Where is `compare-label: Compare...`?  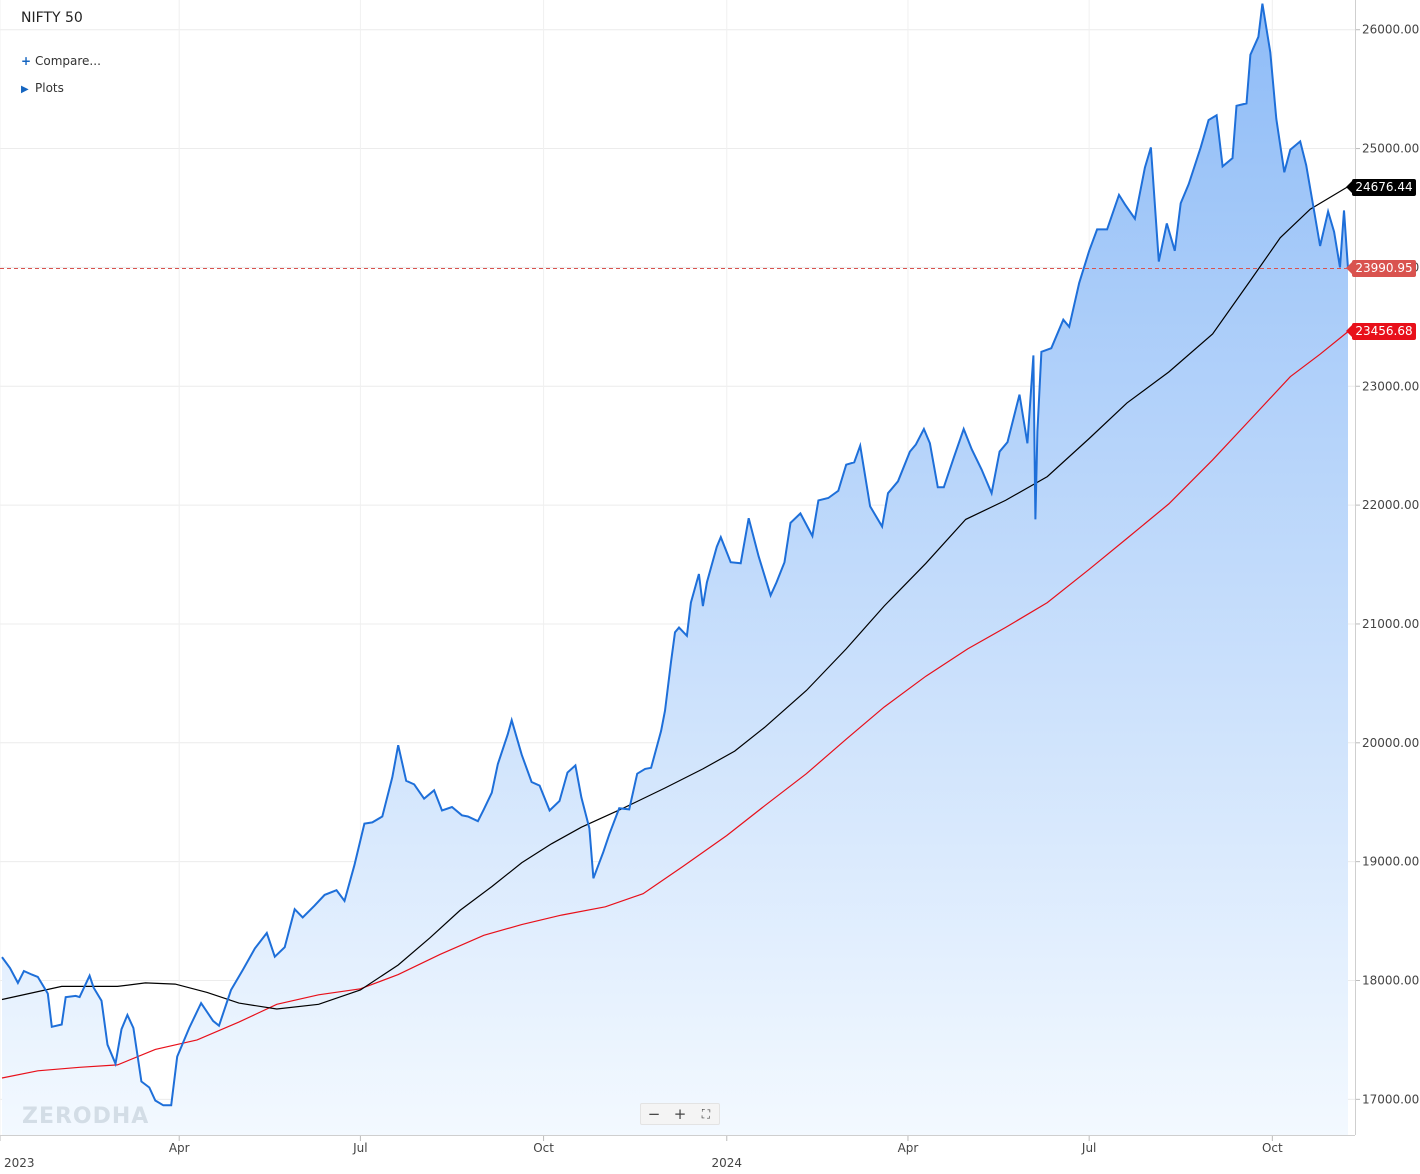
compare-label: Compare... is located at coordinates (68, 61).